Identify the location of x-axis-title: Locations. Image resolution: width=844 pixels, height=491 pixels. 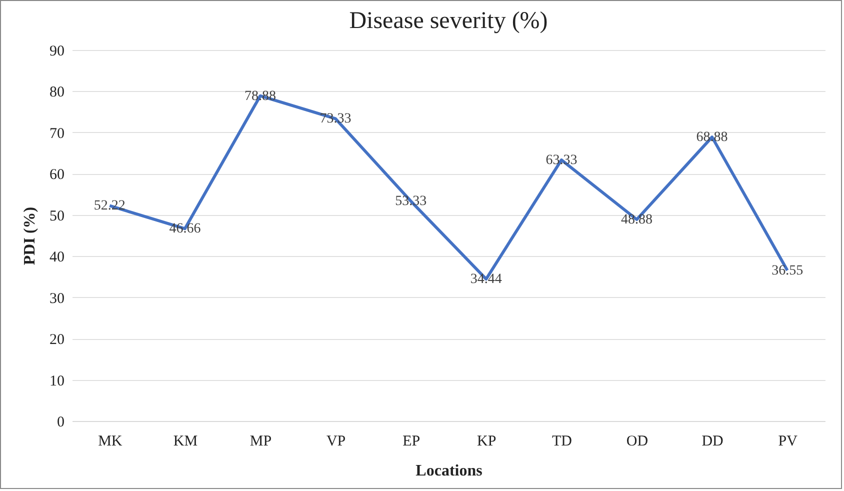
(449, 471).